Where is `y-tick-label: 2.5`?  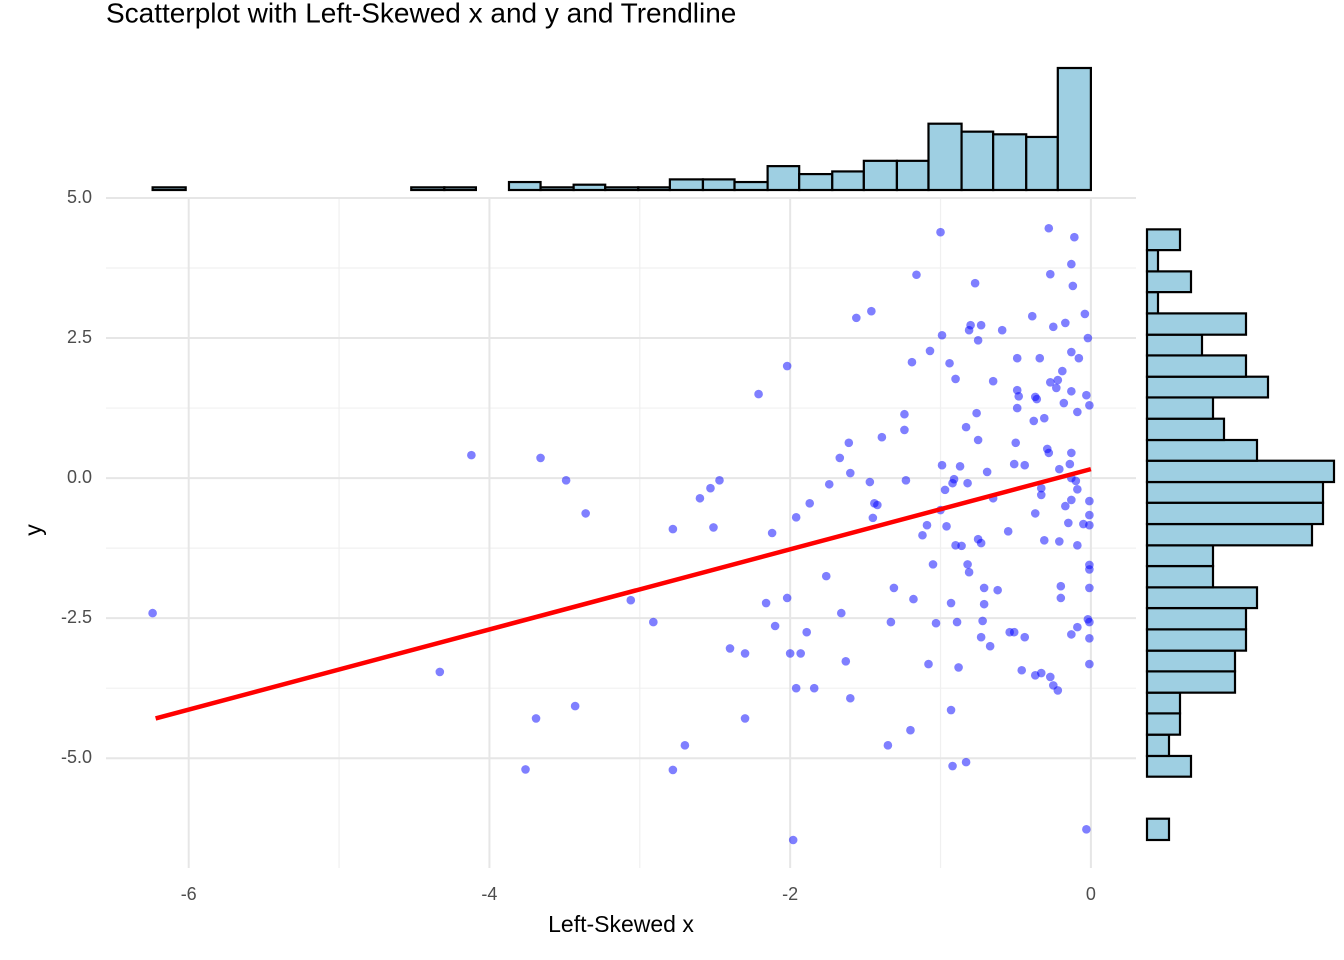 y-tick-label: 2.5 is located at coordinates (79, 337).